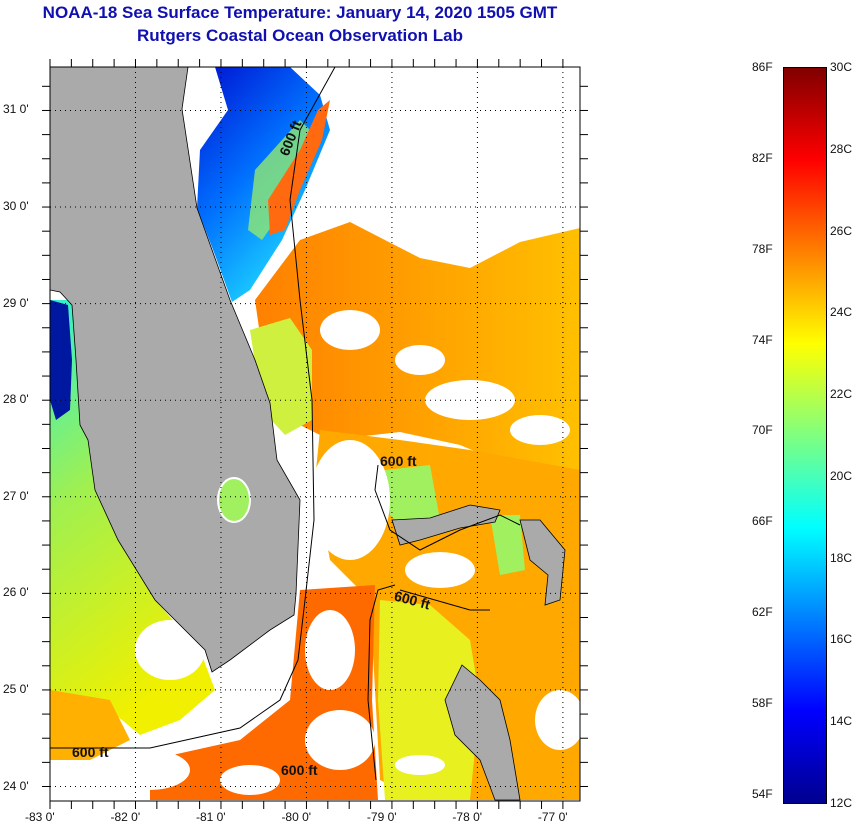 The height and width of the screenshot is (832, 864). Describe the element at coordinates (61, 360) in the screenshot. I see `sst-gulf-blue` at that location.